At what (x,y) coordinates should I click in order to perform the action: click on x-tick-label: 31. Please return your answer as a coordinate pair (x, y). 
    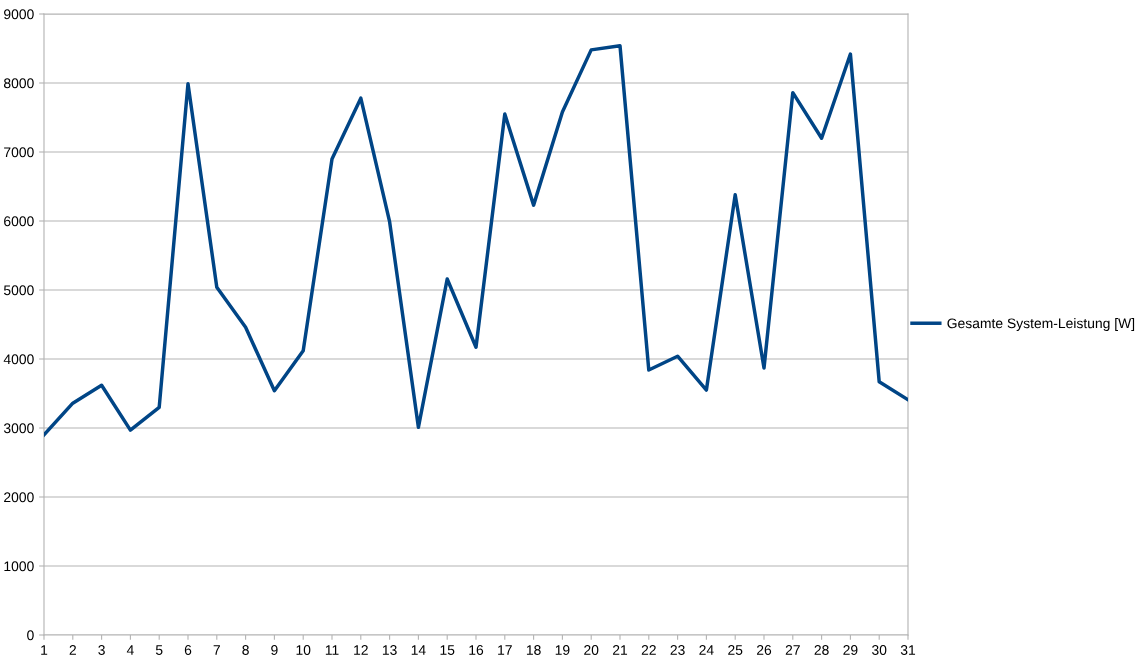
    Looking at the image, I should click on (908, 650).